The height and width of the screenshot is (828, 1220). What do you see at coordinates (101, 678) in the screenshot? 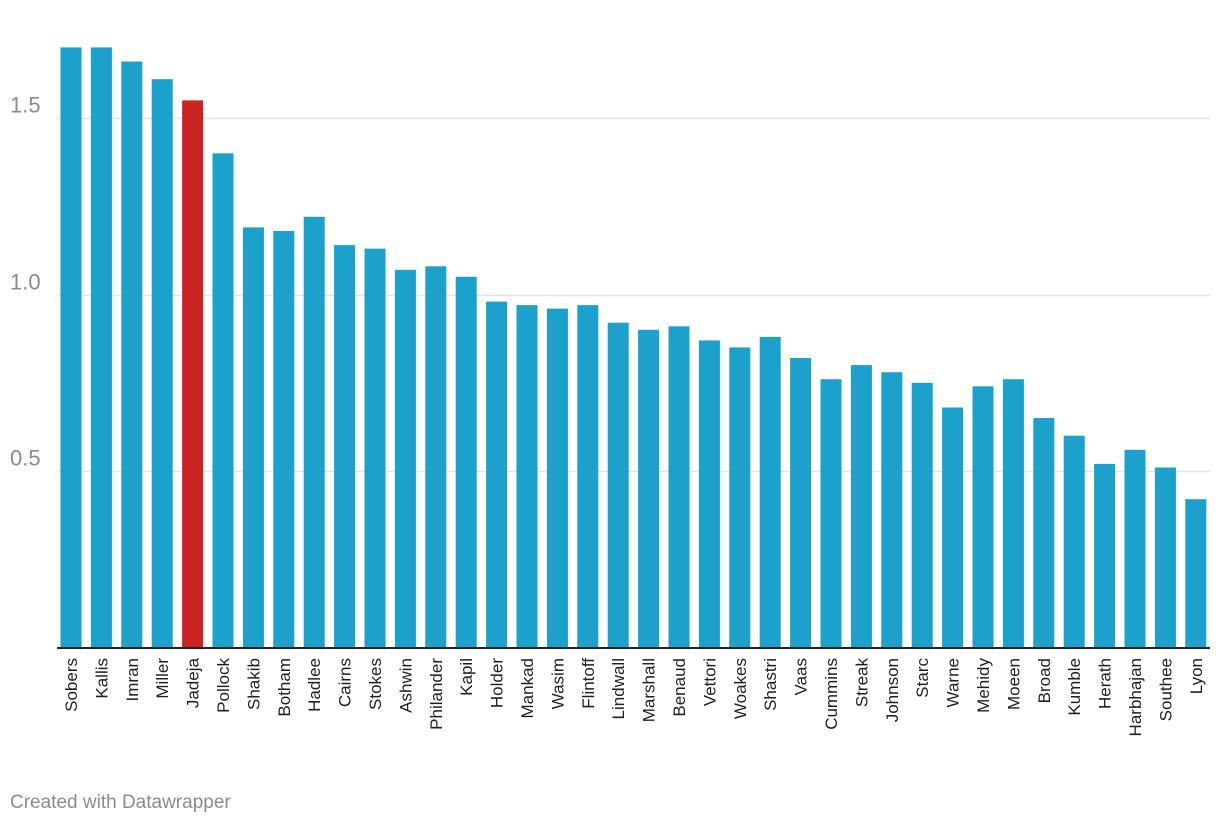
I see `x-tick-label: Kallis` at bounding box center [101, 678].